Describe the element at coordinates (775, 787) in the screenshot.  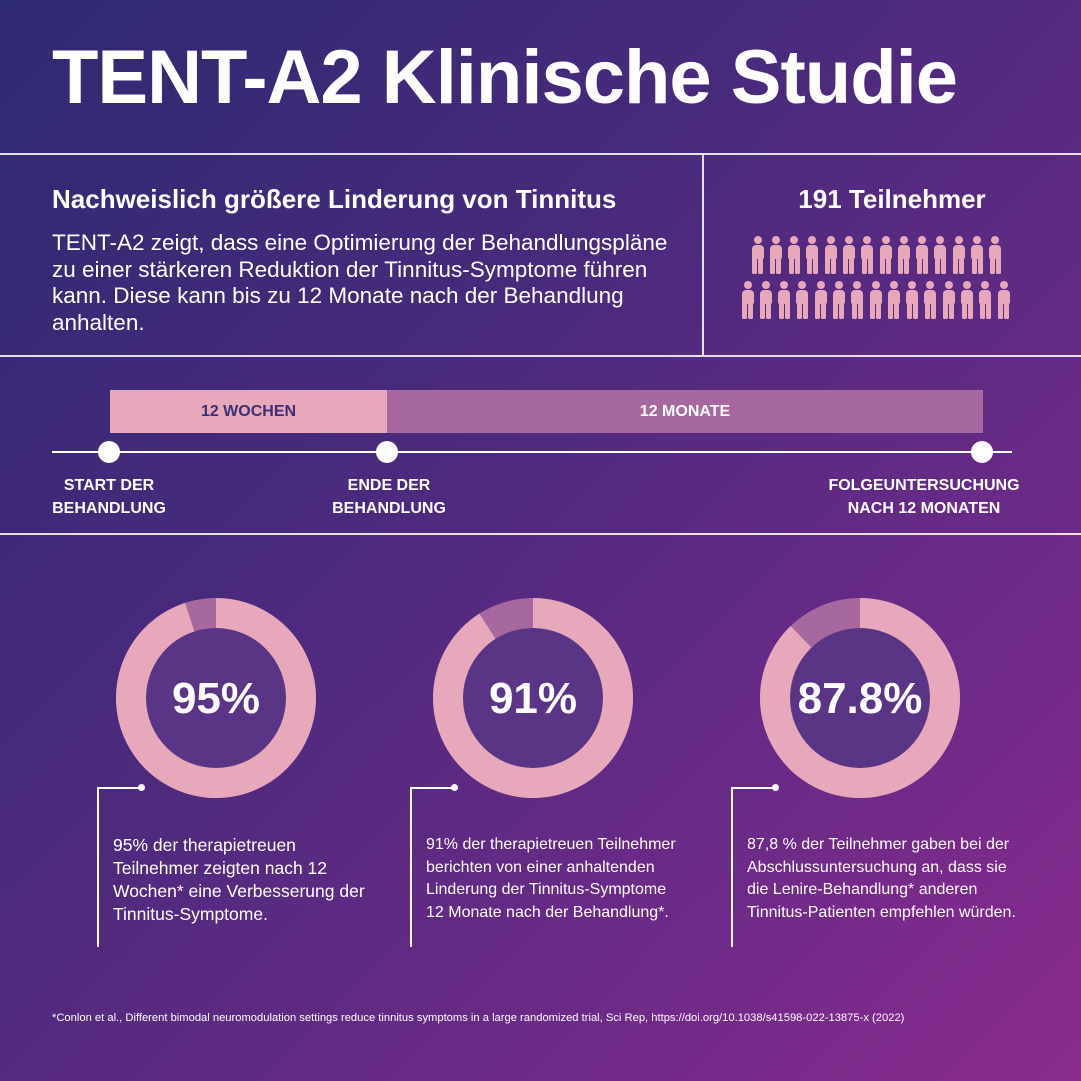
I see `bracket-3-dot` at that location.